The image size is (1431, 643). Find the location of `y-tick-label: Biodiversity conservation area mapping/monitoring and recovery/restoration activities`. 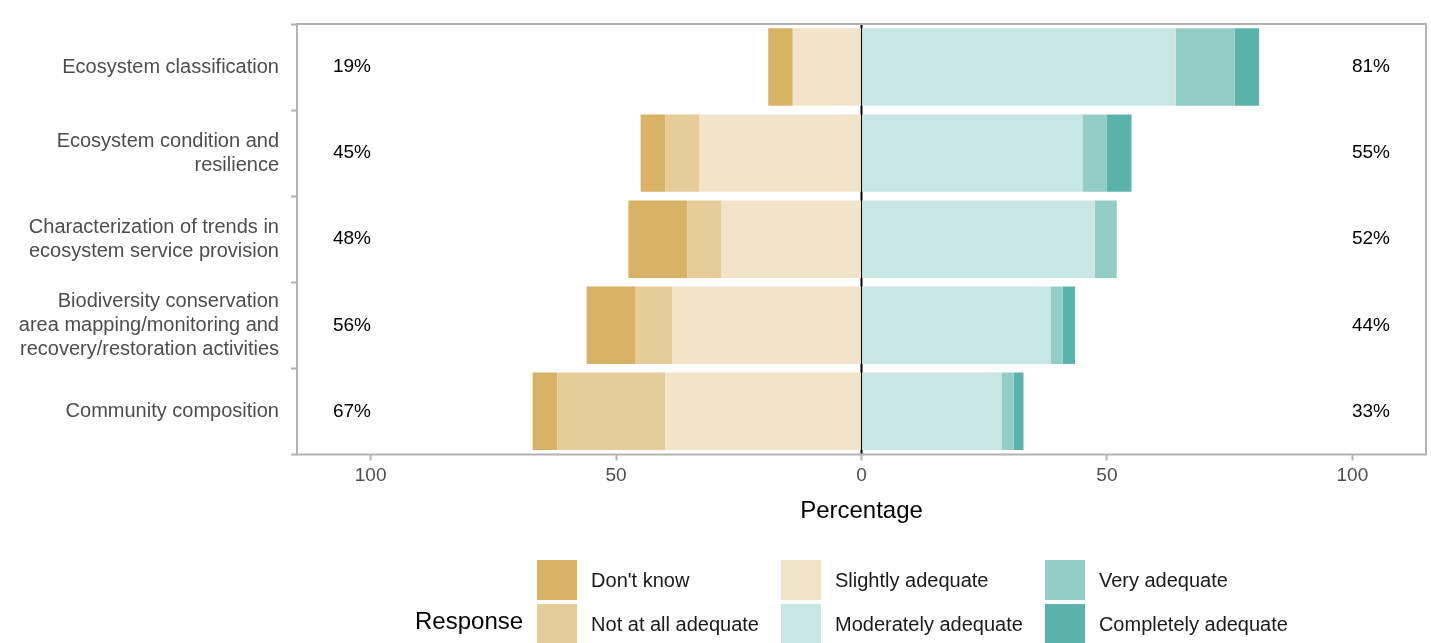

y-tick-label: Biodiversity conservation area mapping/monitoring and recovery/restoration activities is located at coordinates (148, 323).